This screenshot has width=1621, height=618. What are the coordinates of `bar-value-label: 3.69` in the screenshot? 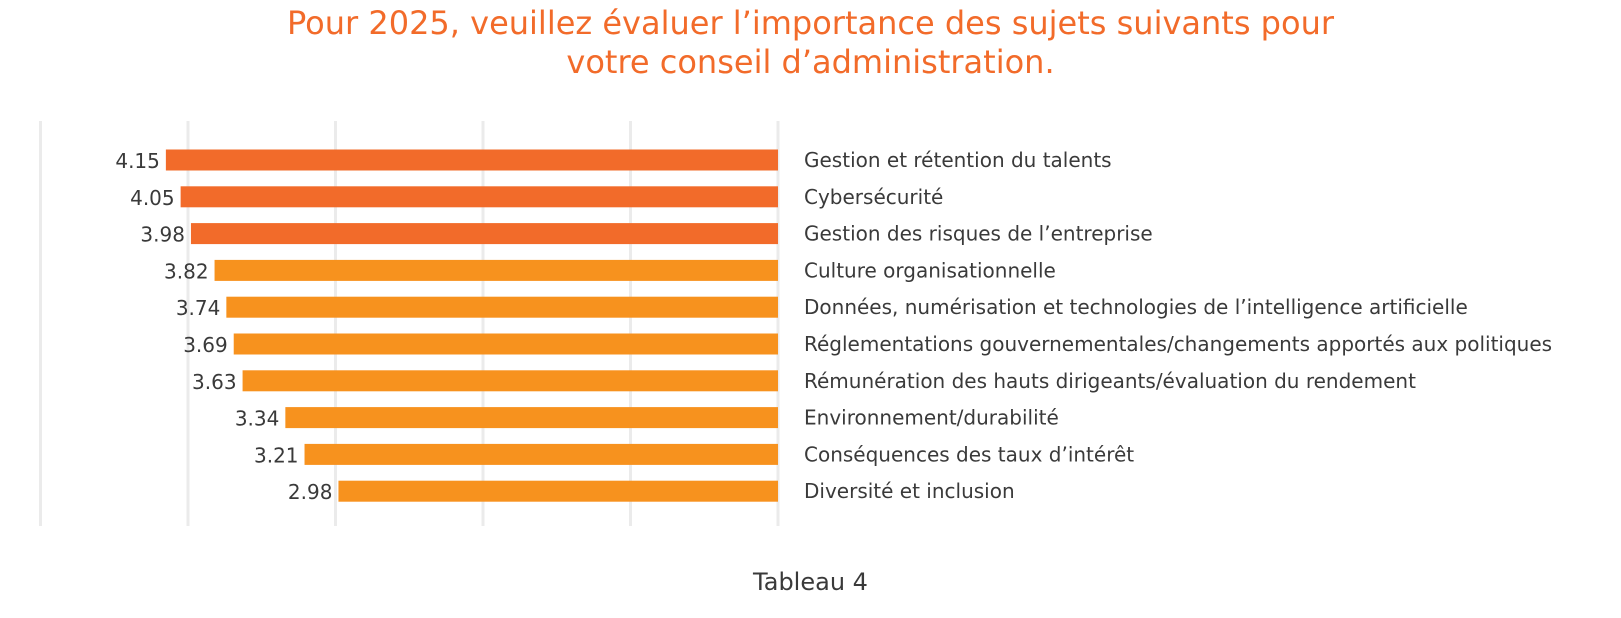 It's located at (205, 345).